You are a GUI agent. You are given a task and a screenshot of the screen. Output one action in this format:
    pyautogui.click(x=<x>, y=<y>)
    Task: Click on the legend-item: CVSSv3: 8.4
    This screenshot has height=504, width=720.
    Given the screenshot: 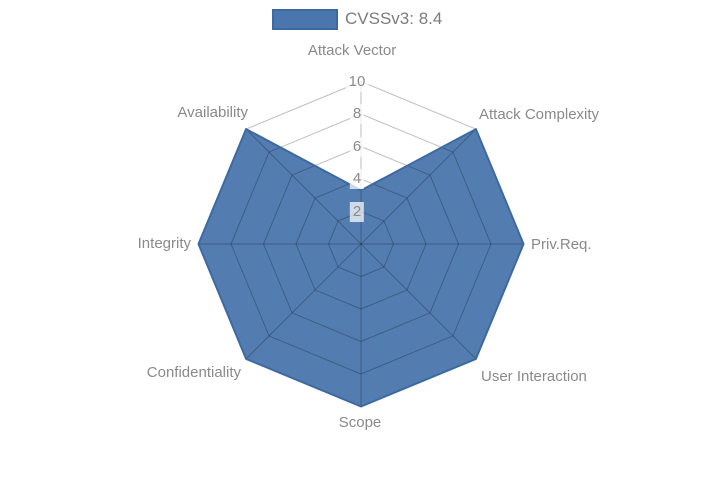 What is the action you would take?
    pyautogui.click(x=357, y=19)
    